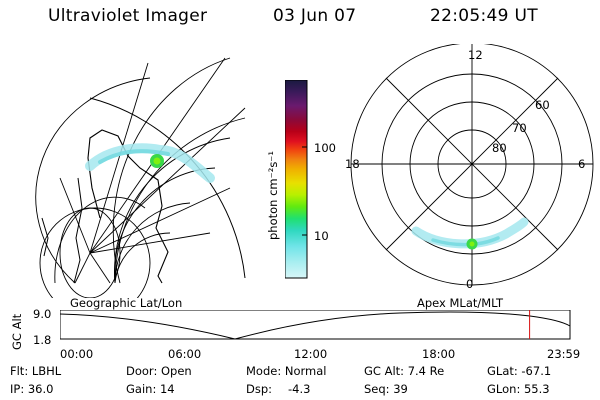 Image resolution: width=600 pixels, height=400 pixels. What do you see at coordinates (296, 179) in the screenshot?
I see `colorbar` at bounding box center [296, 179].